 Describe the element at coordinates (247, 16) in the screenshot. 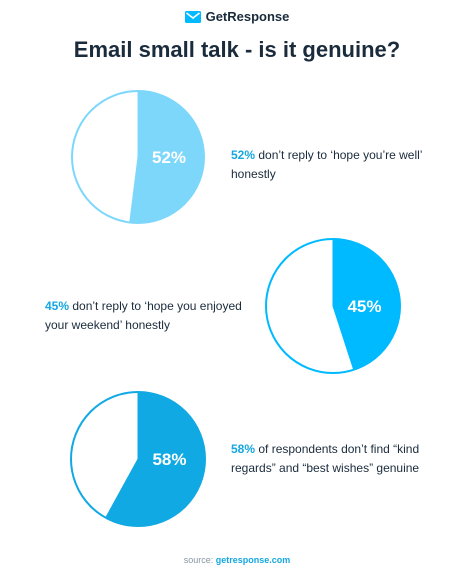

I see `brand-name: GetResponse` at that location.